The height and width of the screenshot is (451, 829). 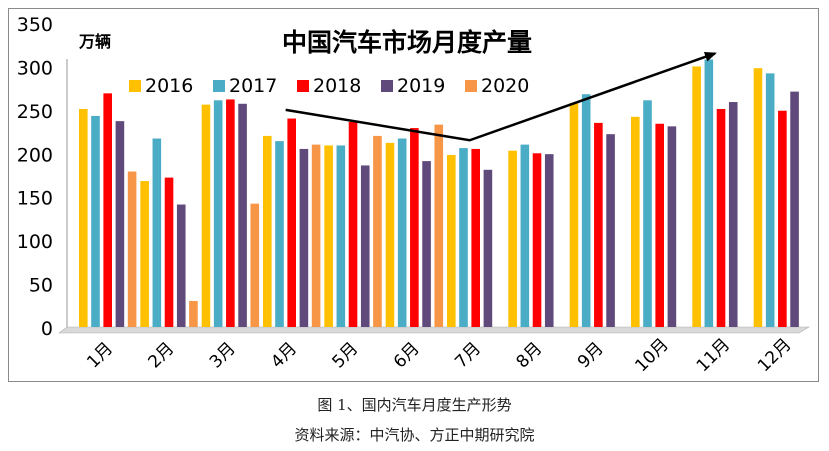 What do you see at coordinates (337, 86) in the screenshot?
I see `legend-label-2018: 2018` at bounding box center [337, 86].